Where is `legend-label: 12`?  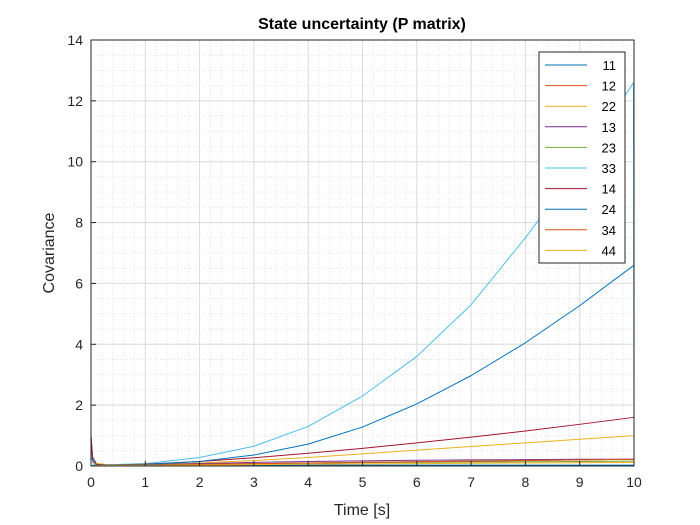
legend-label: 12 is located at coordinates (609, 86).